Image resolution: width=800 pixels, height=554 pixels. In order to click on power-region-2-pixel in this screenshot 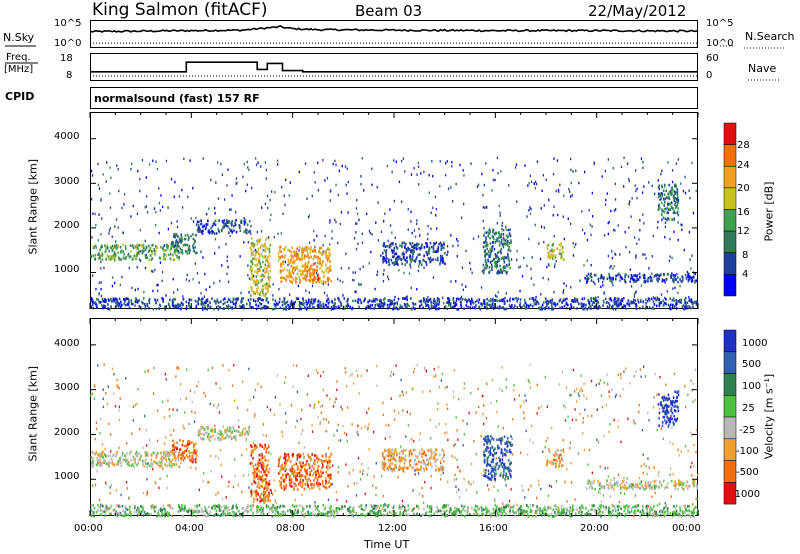, I will do `click(211, 228)`.